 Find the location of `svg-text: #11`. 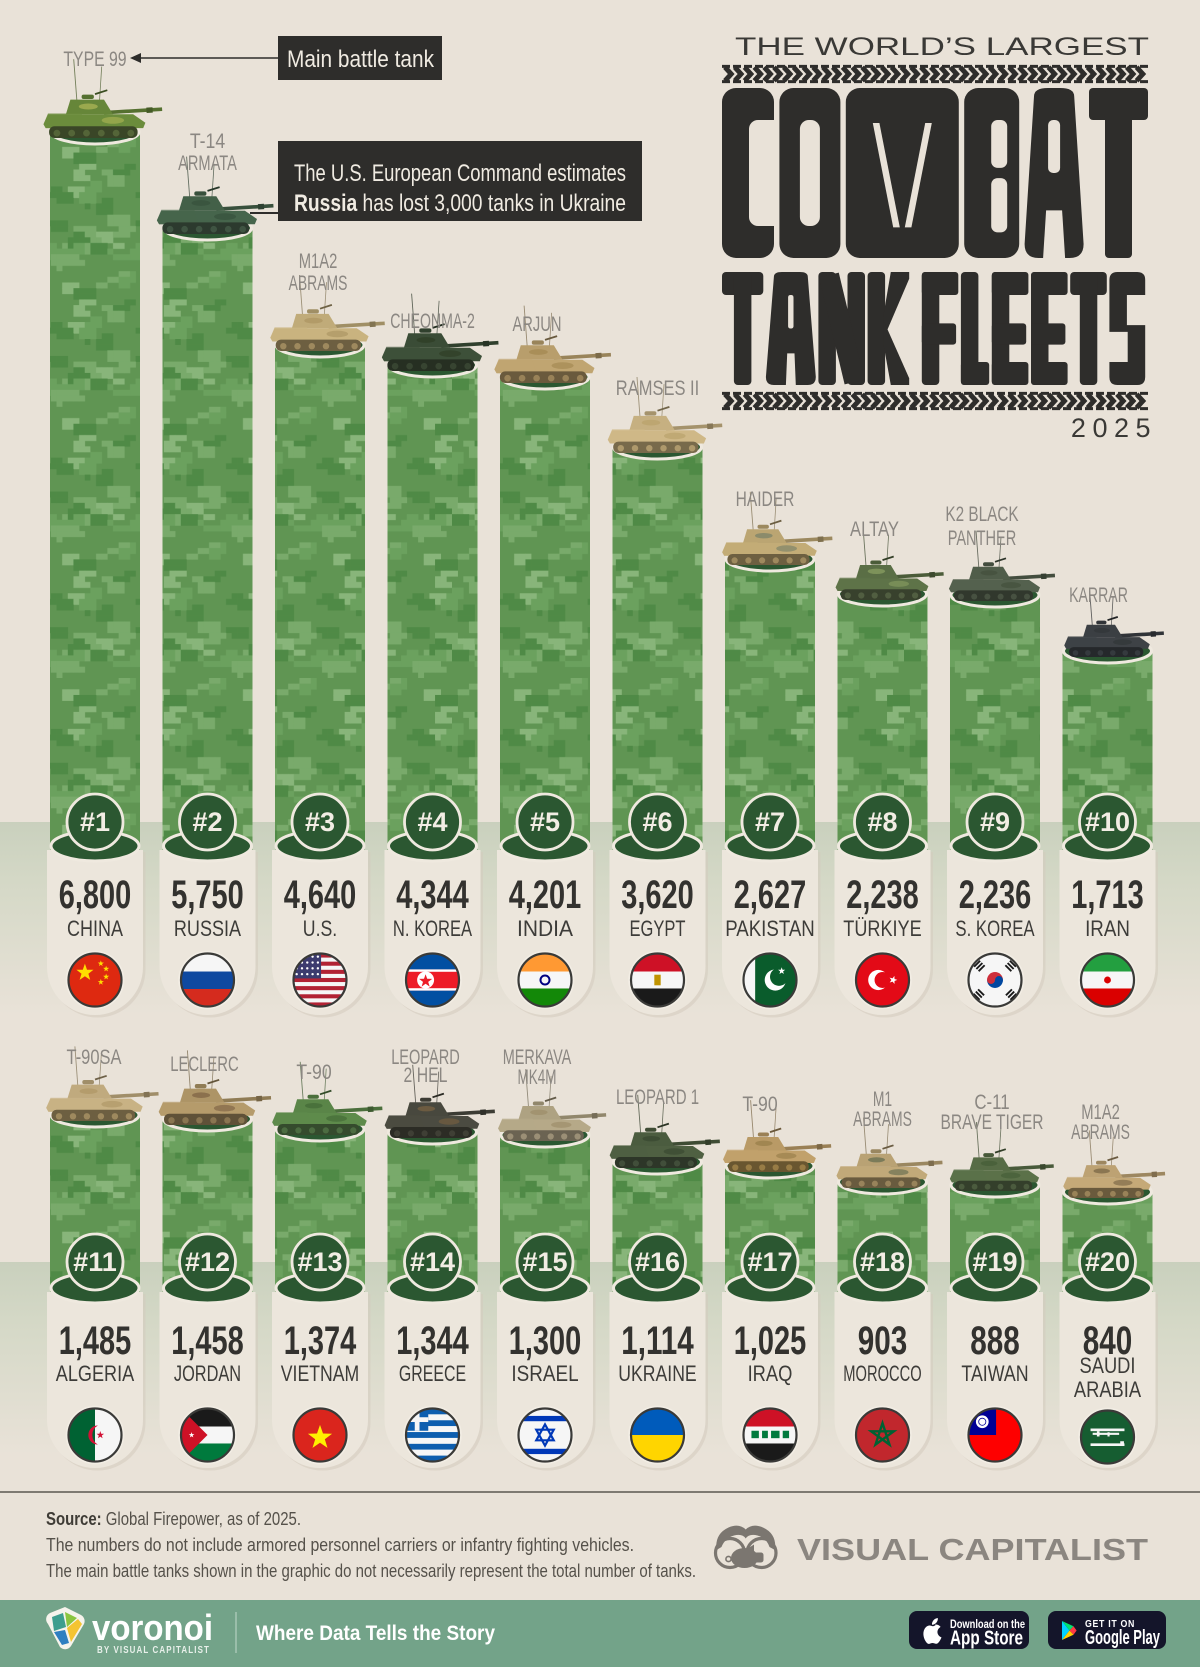

svg-text: #11 is located at coordinates (95, 1262).